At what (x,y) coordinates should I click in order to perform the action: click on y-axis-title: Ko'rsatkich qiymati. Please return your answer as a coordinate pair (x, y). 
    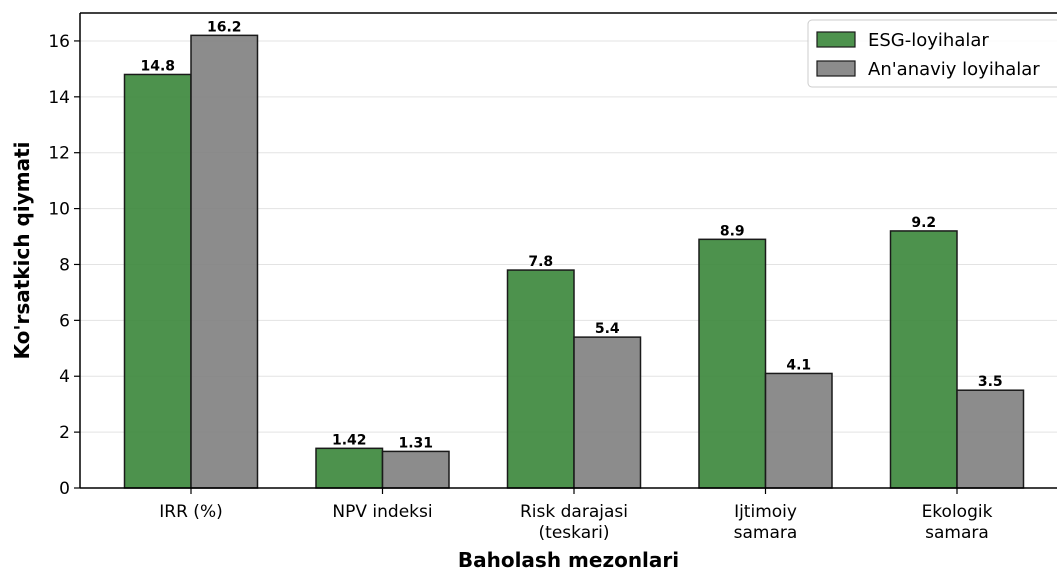
    Looking at the image, I should click on (22, 250).